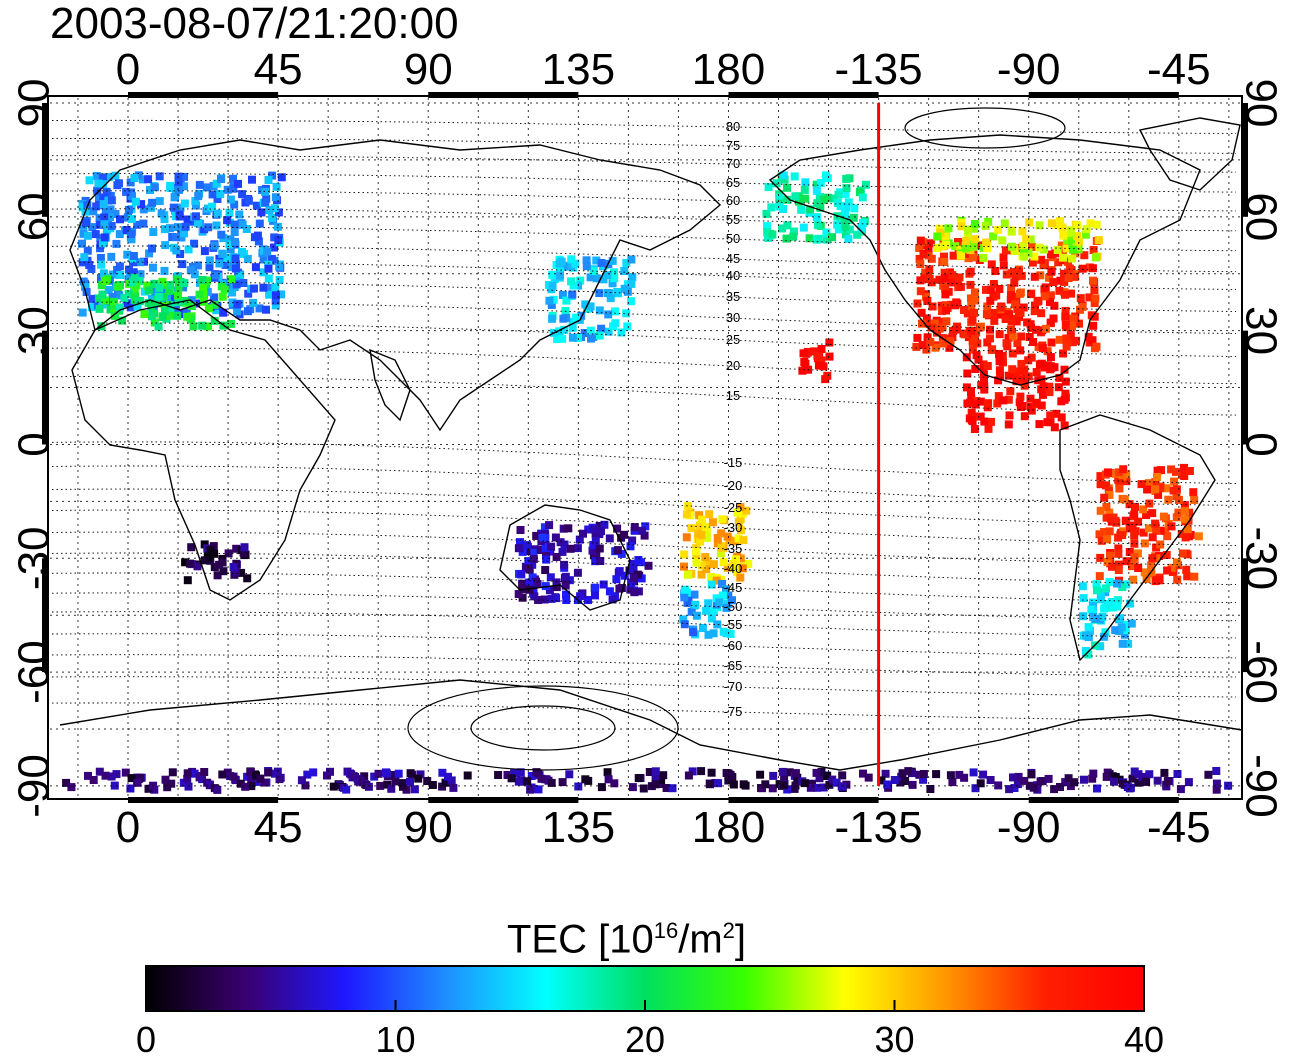 Image resolution: width=1292 pixels, height=1057 pixels. Describe the element at coordinates (1144, 1038) in the screenshot. I see `colorbar-tick-label: 40` at that location.